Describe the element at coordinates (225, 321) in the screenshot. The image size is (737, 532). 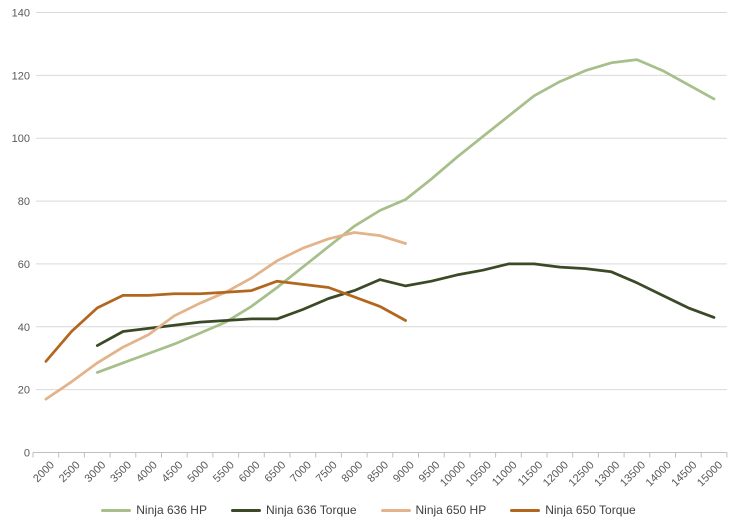
I see `series-line-ninja-650-torque` at that location.